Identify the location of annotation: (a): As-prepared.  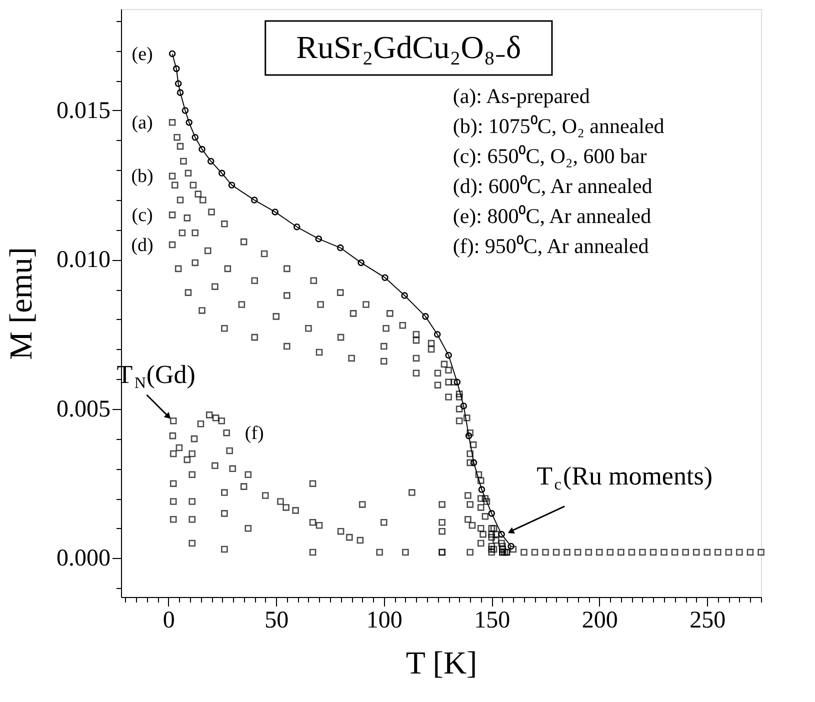
(521, 96).